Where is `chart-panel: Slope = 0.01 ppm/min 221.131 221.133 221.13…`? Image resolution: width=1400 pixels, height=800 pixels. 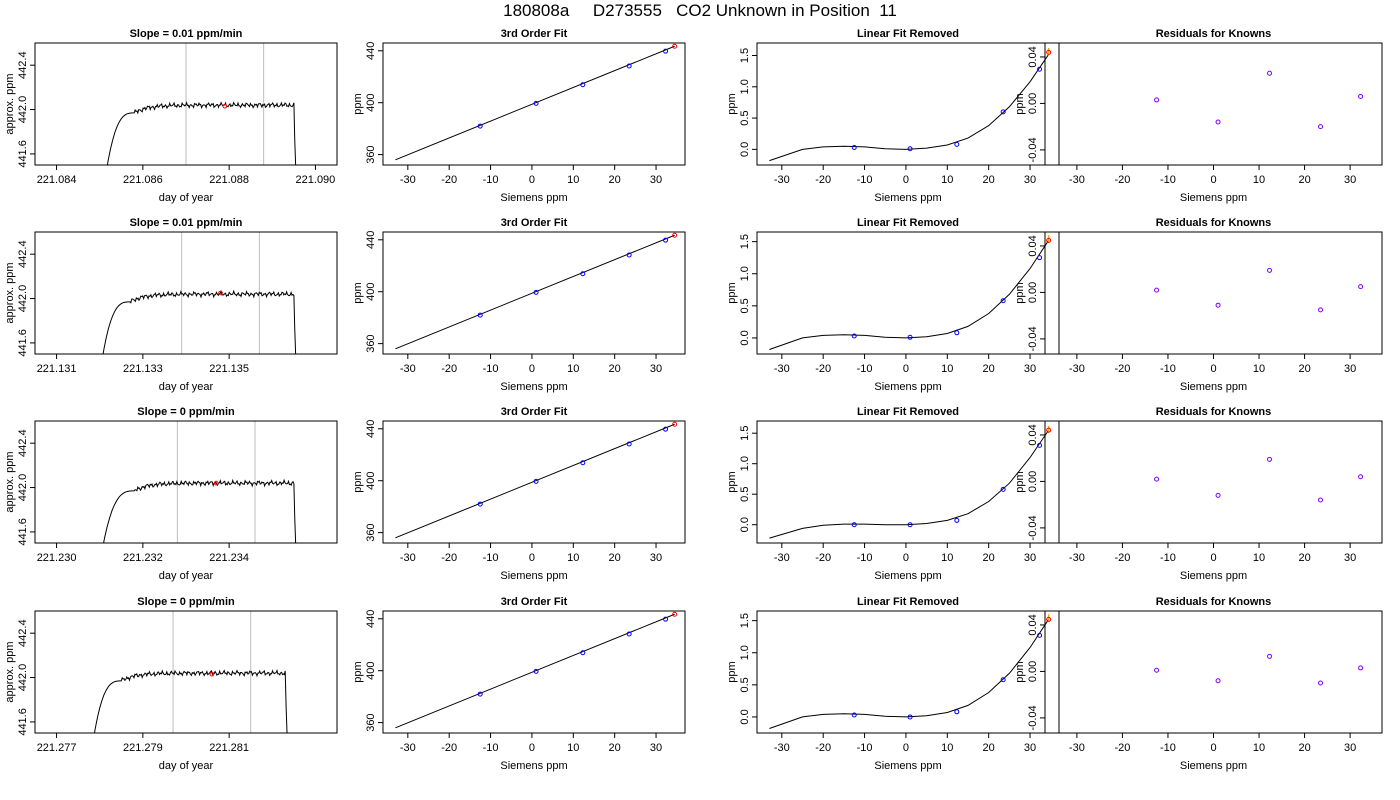
chart-panel: Slope = 0.01 ppm/min 221.131 221.133 221.13… is located at coordinates (171, 305).